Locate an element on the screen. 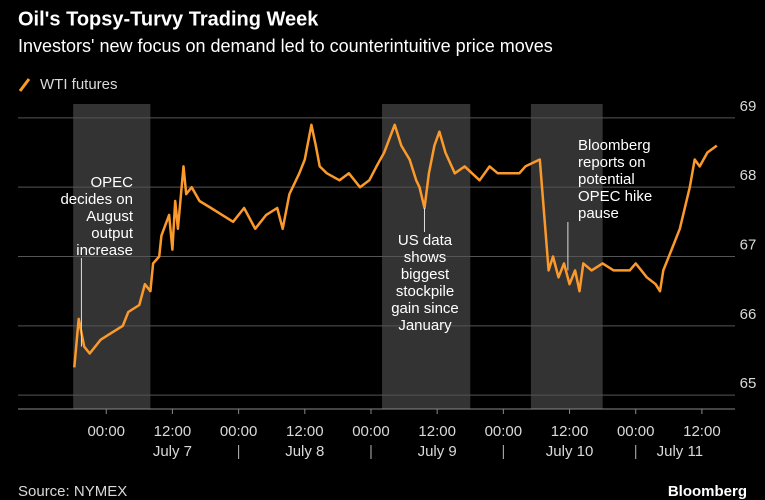  annotation-text: increase is located at coordinates (104, 250).